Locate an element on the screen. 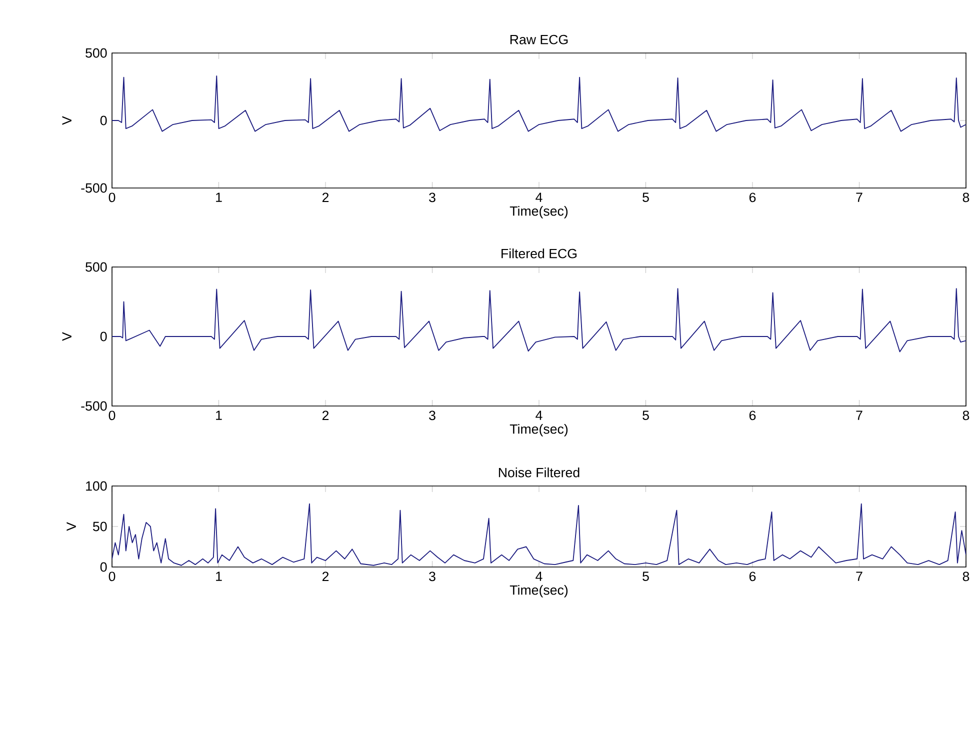 The height and width of the screenshot is (749, 976). chart-title: Noise Filtered is located at coordinates (539, 472).